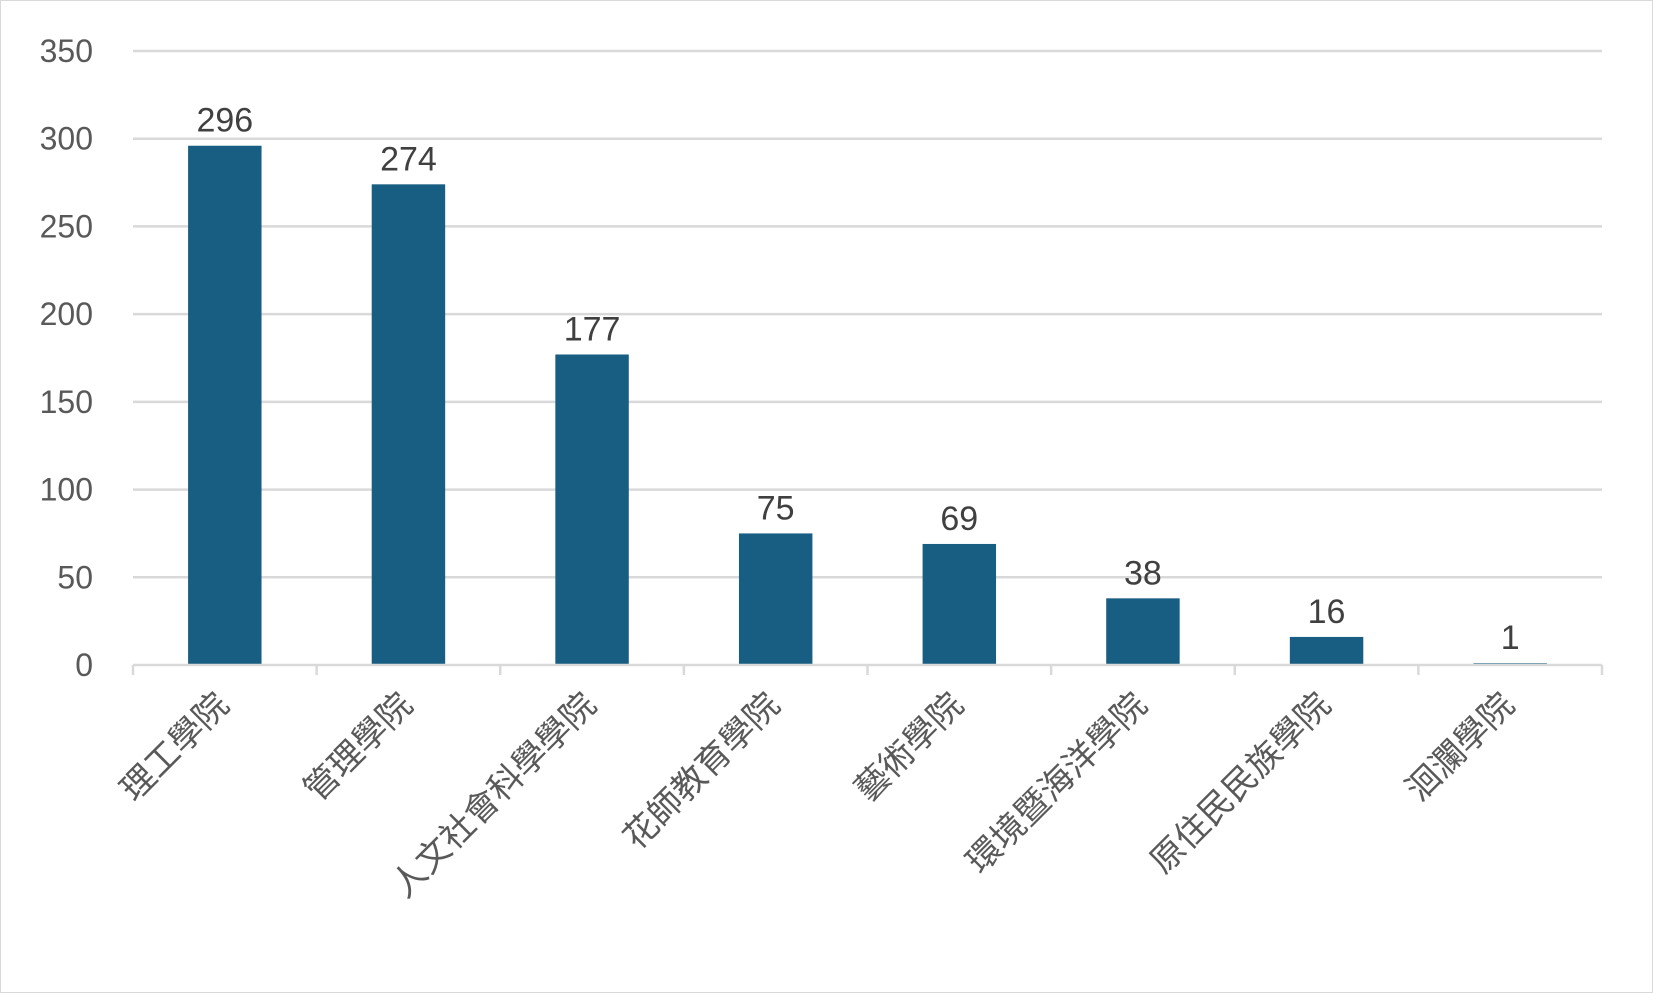  What do you see at coordinates (66, 358) in the screenshot?
I see `y-axis-ticks: 0 50 100 150 200 250 300 350` at bounding box center [66, 358].